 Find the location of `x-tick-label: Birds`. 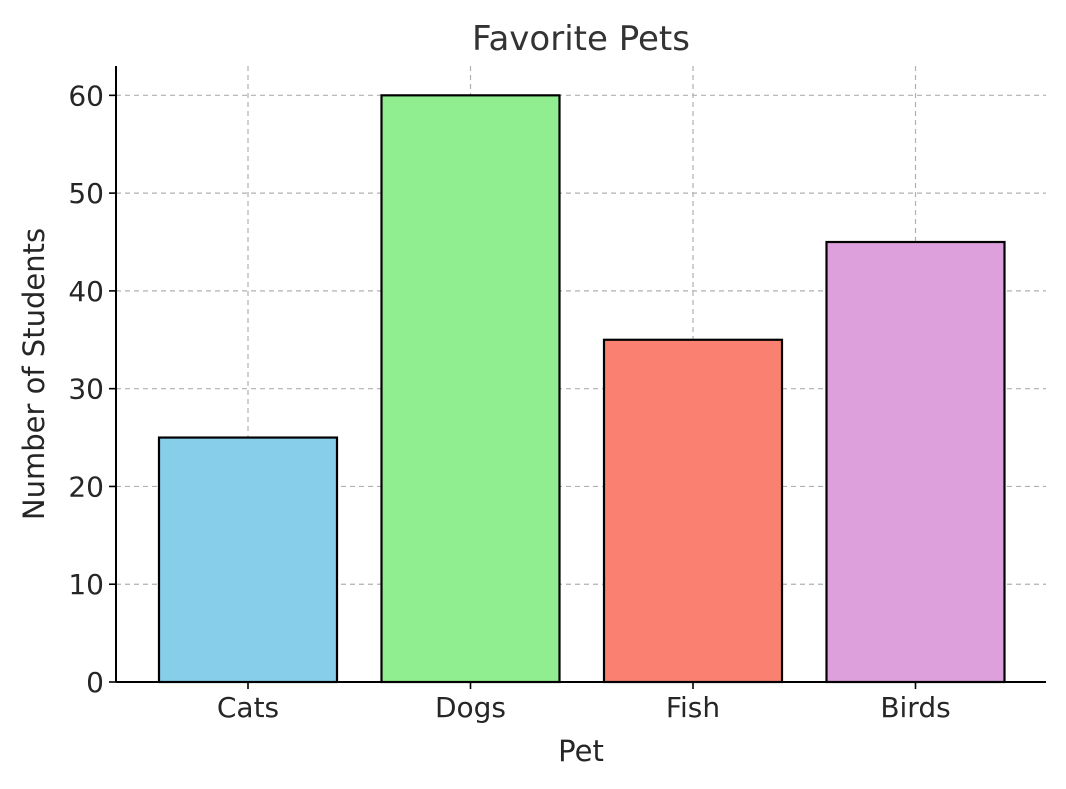

x-tick-label: Birds is located at coordinates (915, 707).